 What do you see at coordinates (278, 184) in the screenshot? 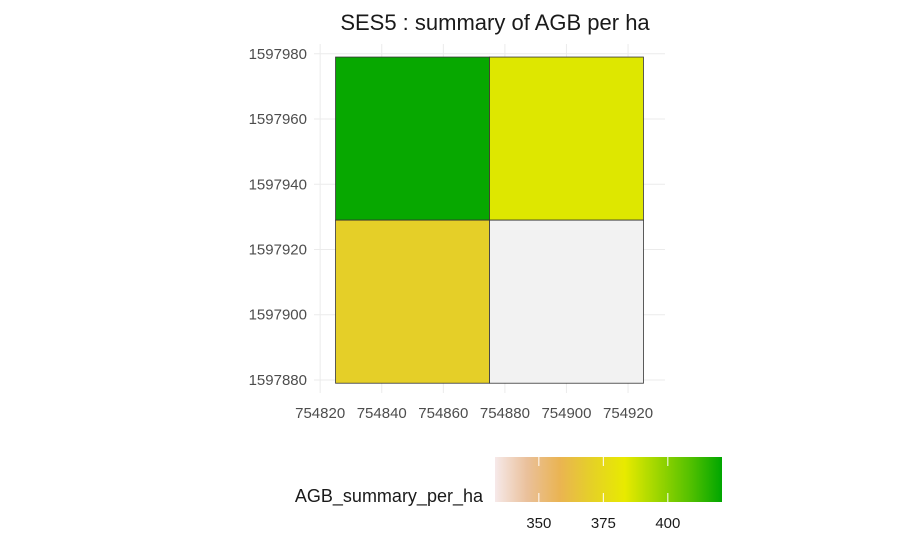
I see `y-tick-label: 1597940` at bounding box center [278, 184].